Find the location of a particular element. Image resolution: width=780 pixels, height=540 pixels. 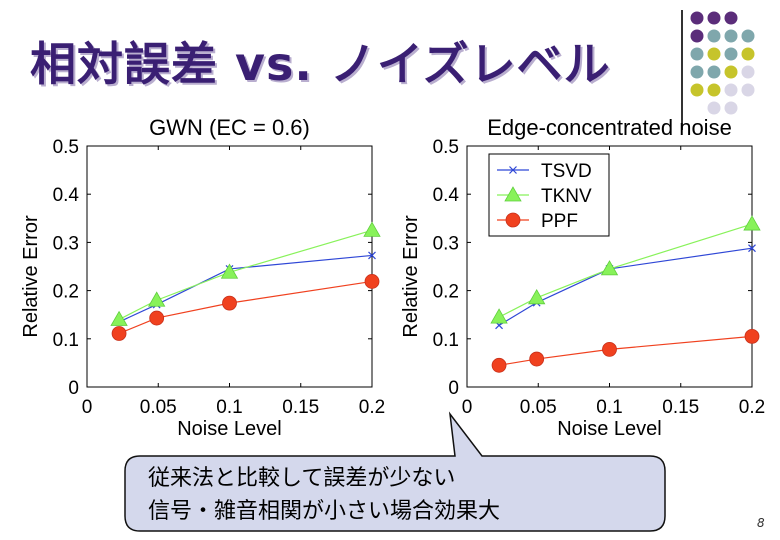

legend-marker-tknv is located at coordinates (513, 194).